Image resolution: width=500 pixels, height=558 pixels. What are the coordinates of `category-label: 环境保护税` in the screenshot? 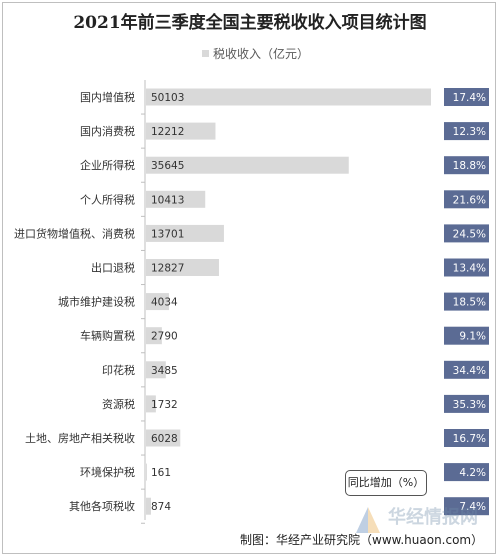 It's located at (107, 472).